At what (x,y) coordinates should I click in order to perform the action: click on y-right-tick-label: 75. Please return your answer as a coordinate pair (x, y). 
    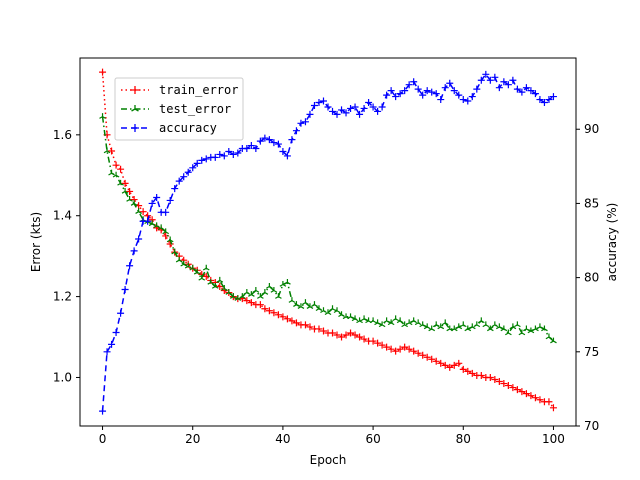
    Looking at the image, I should click on (591, 352).